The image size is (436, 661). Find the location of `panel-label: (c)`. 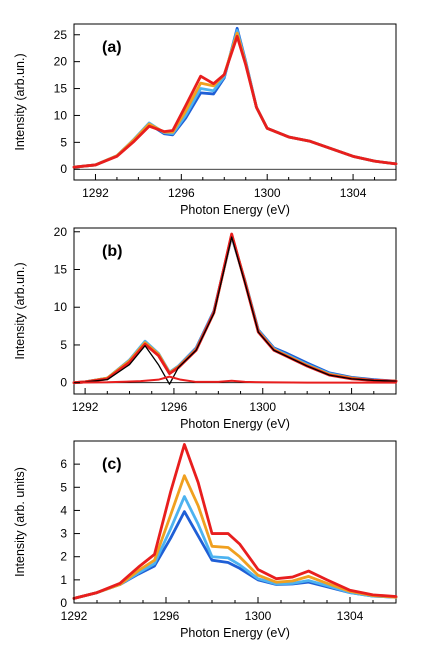

panel-label: (c) is located at coordinates (112, 464).